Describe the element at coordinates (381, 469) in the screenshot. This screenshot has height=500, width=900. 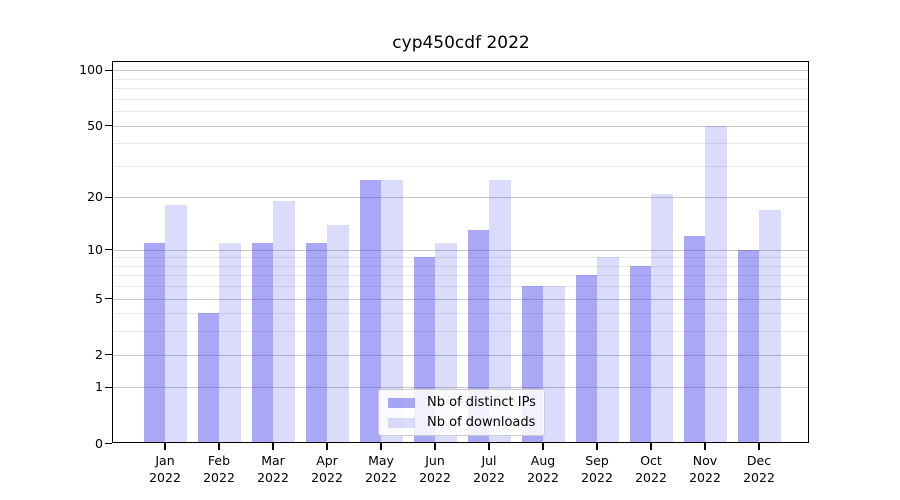
I see `x-tick-label-may: May 2022` at that location.